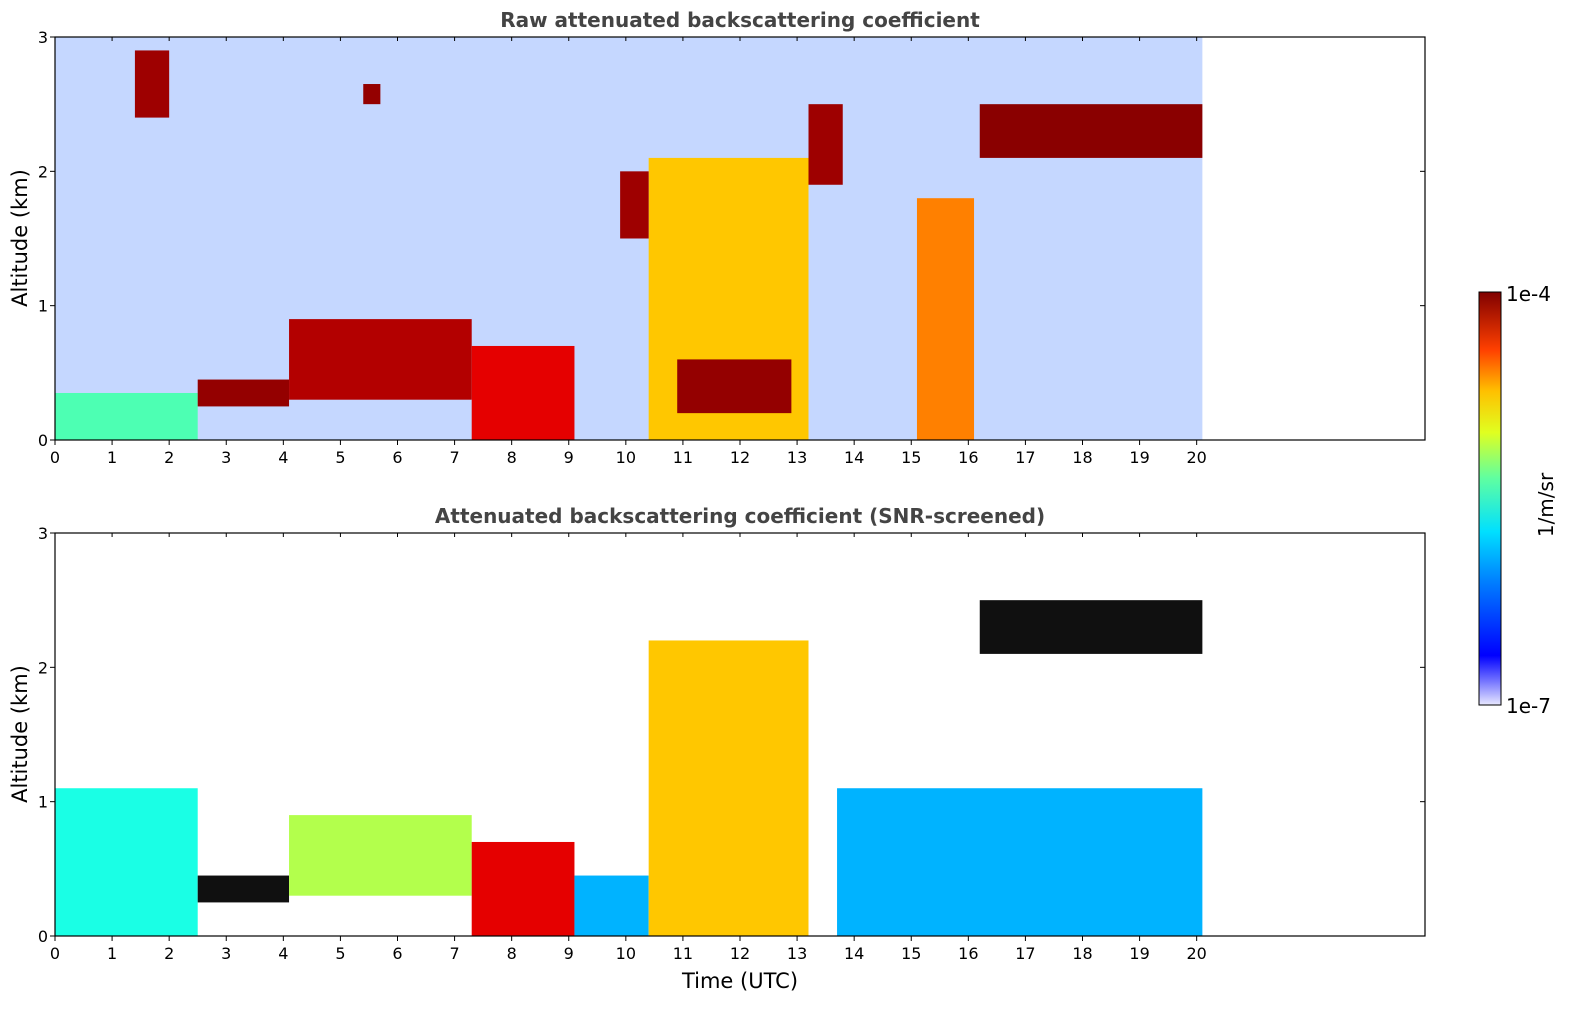 This screenshot has height=1020, width=1595. What do you see at coordinates (1528, 294) in the screenshot?
I see `colorbar-max-label: 1e-4` at bounding box center [1528, 294].